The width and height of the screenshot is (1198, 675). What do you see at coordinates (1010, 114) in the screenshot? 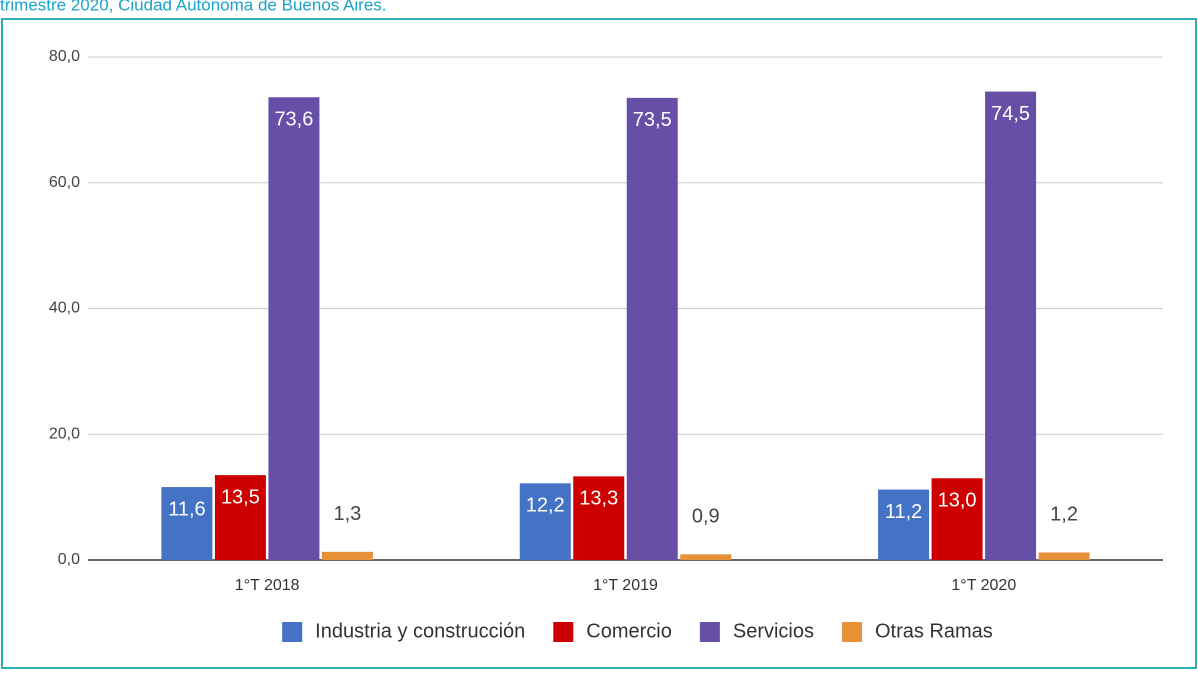
I see `data-label: 74,5` at bounding box center [1010, 114].